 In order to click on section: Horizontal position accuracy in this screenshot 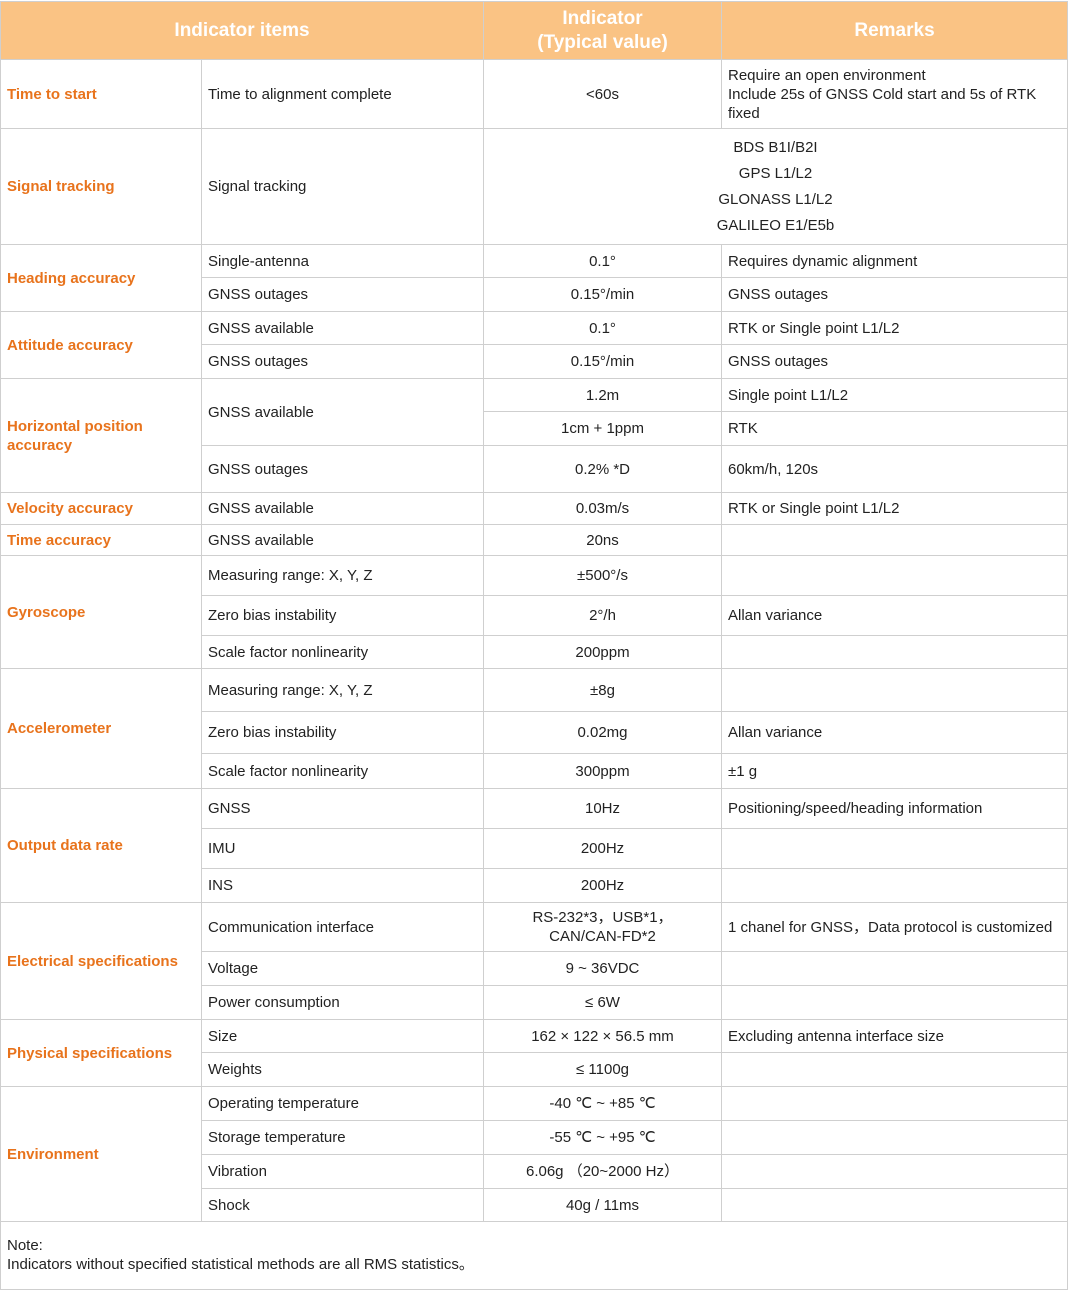, I will do `click(101, 435)`.